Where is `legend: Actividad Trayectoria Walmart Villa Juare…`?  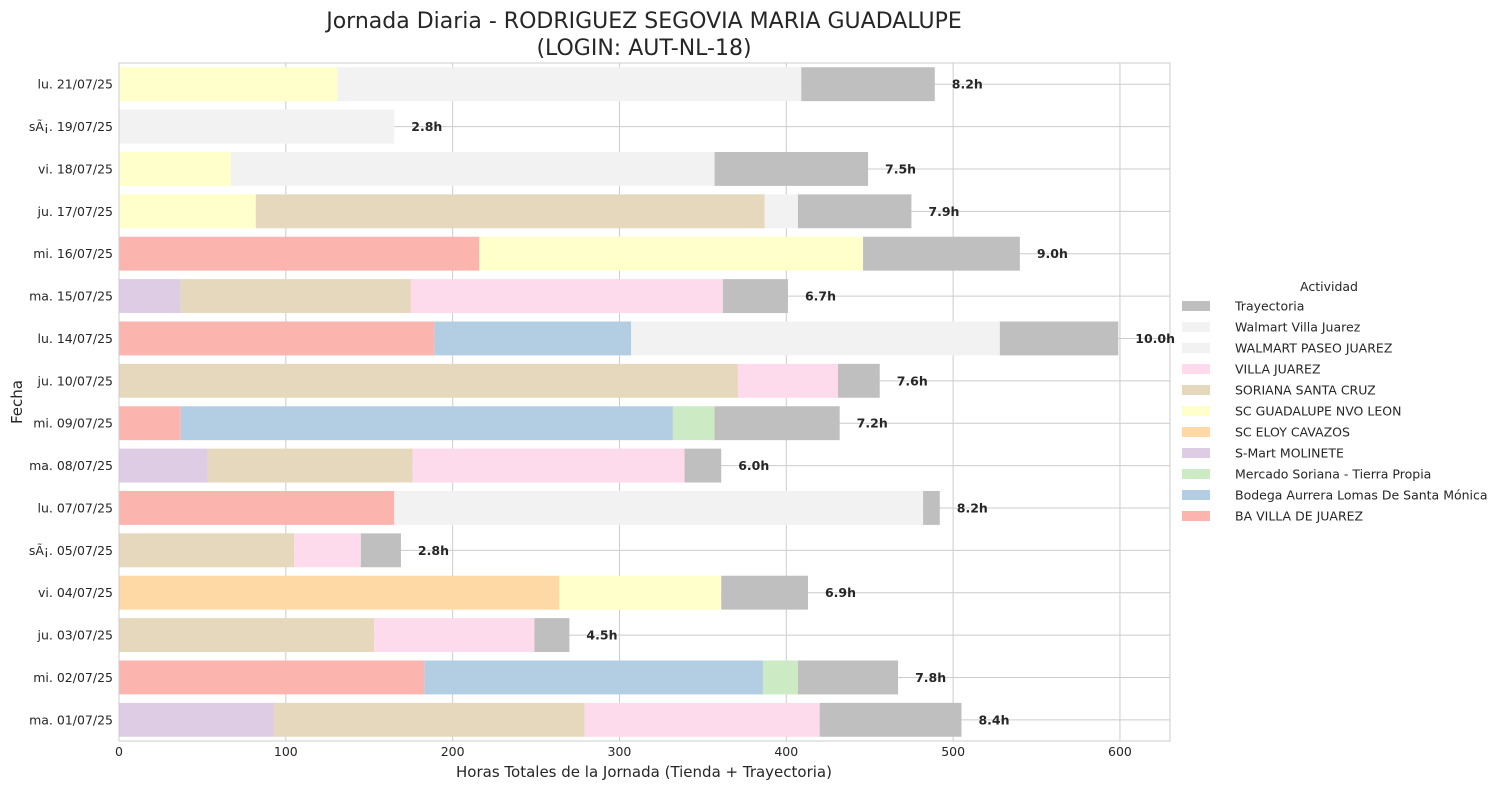
legend: Actividad Trayectoria Walmart Villa Juare… is located at coordinates (1335, 401).